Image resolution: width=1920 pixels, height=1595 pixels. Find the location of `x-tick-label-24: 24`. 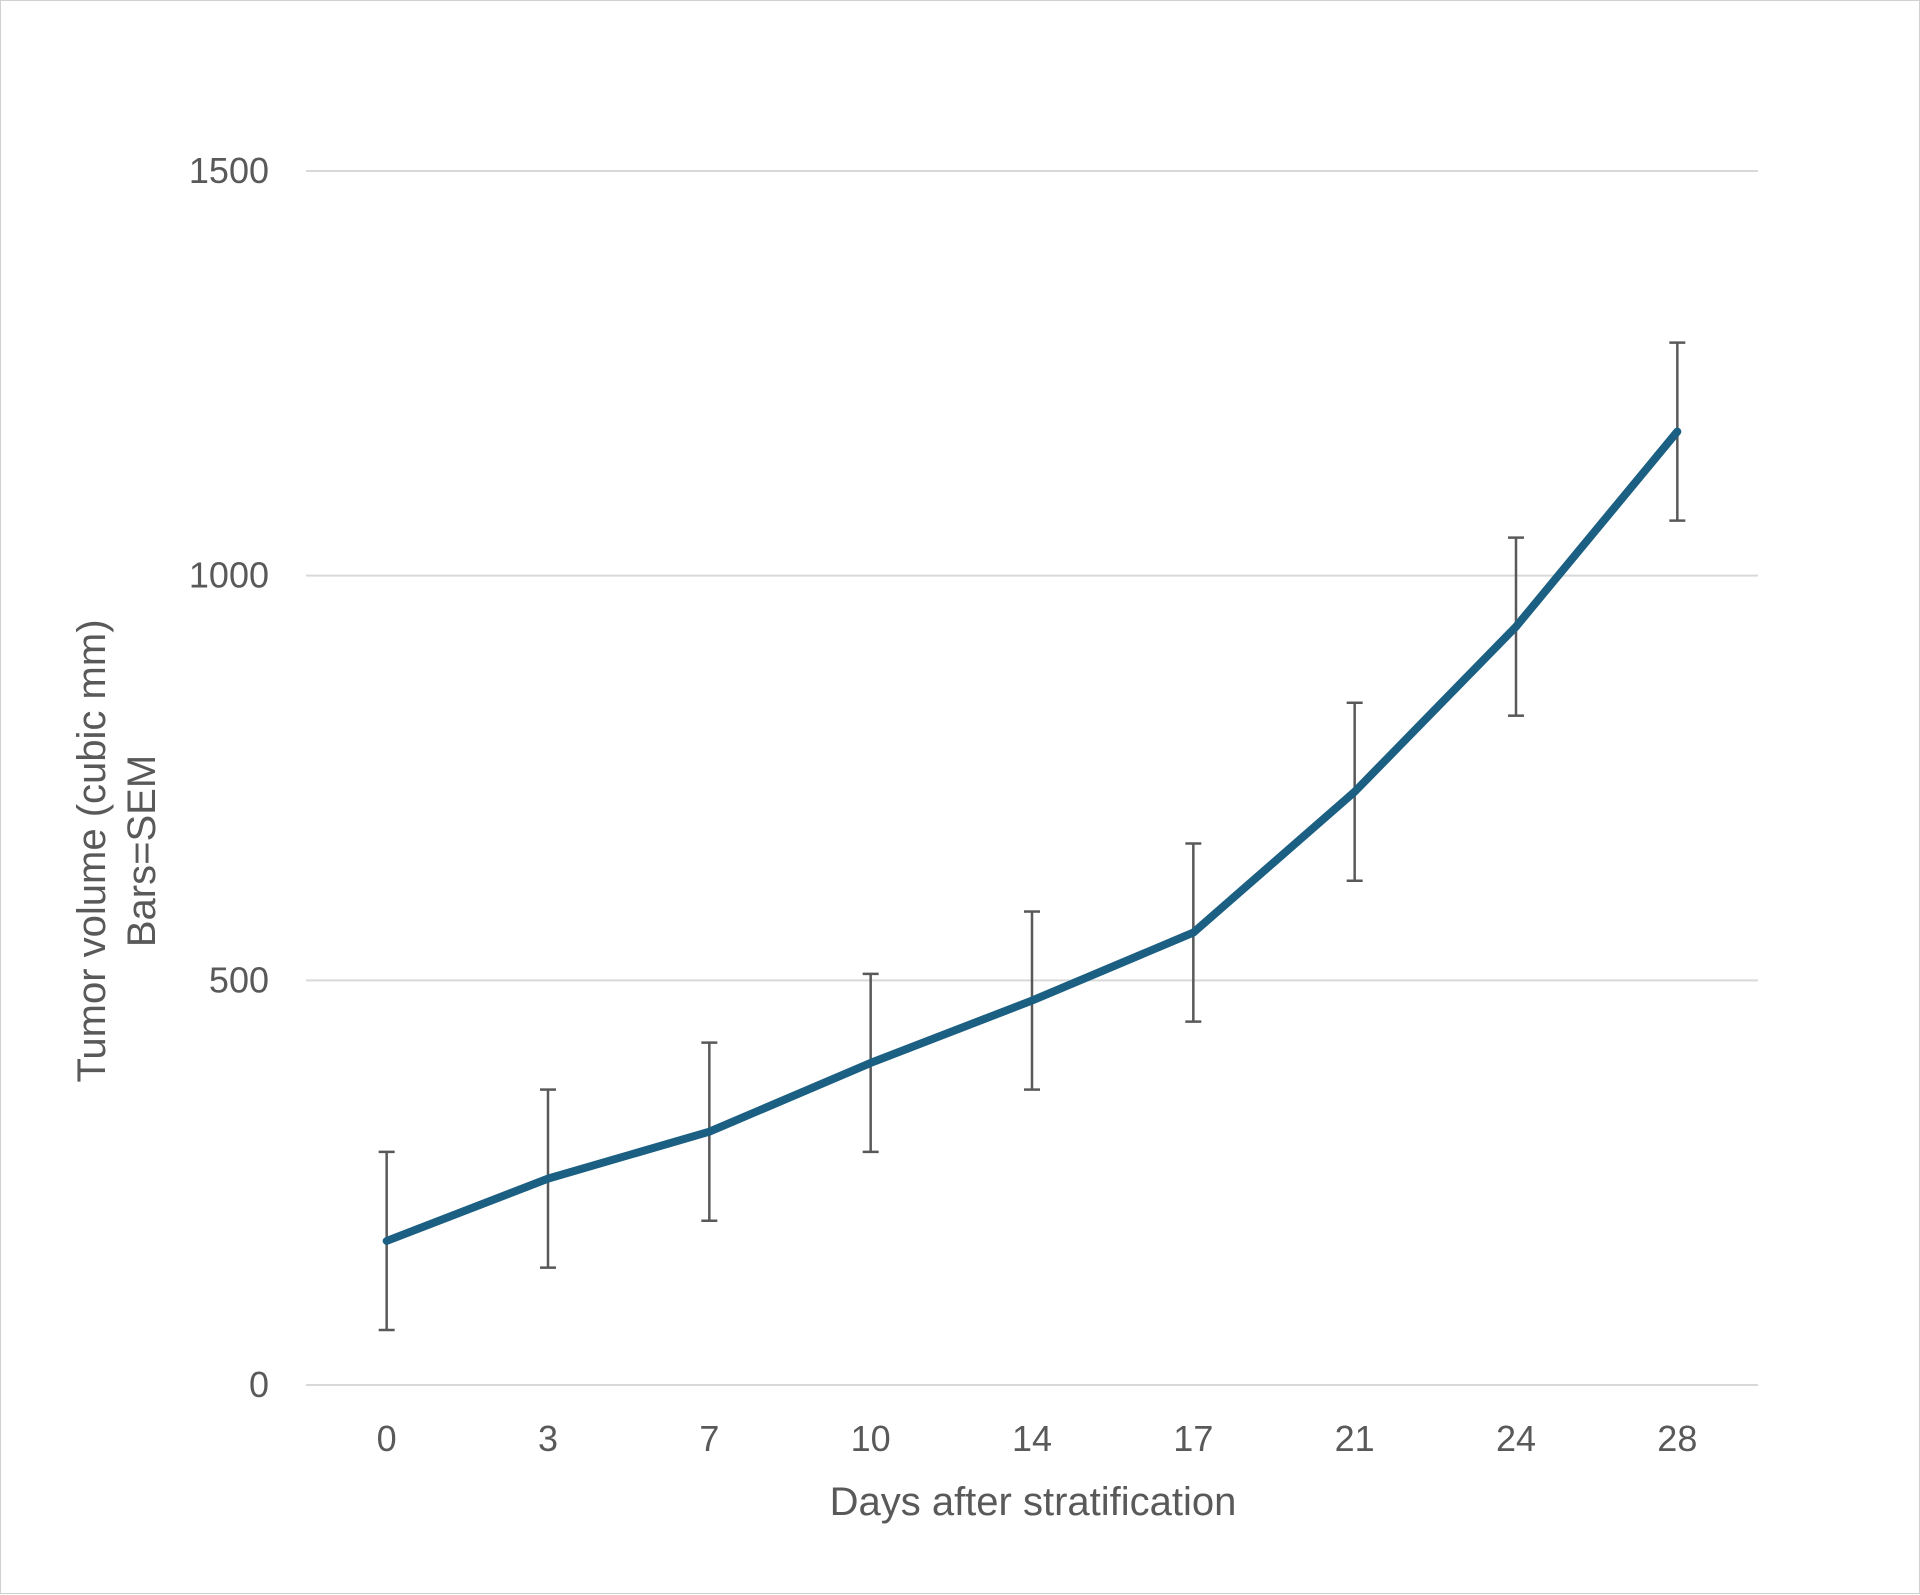

x-tick-label-24: 24 is located at coordinates (1516, 1438).